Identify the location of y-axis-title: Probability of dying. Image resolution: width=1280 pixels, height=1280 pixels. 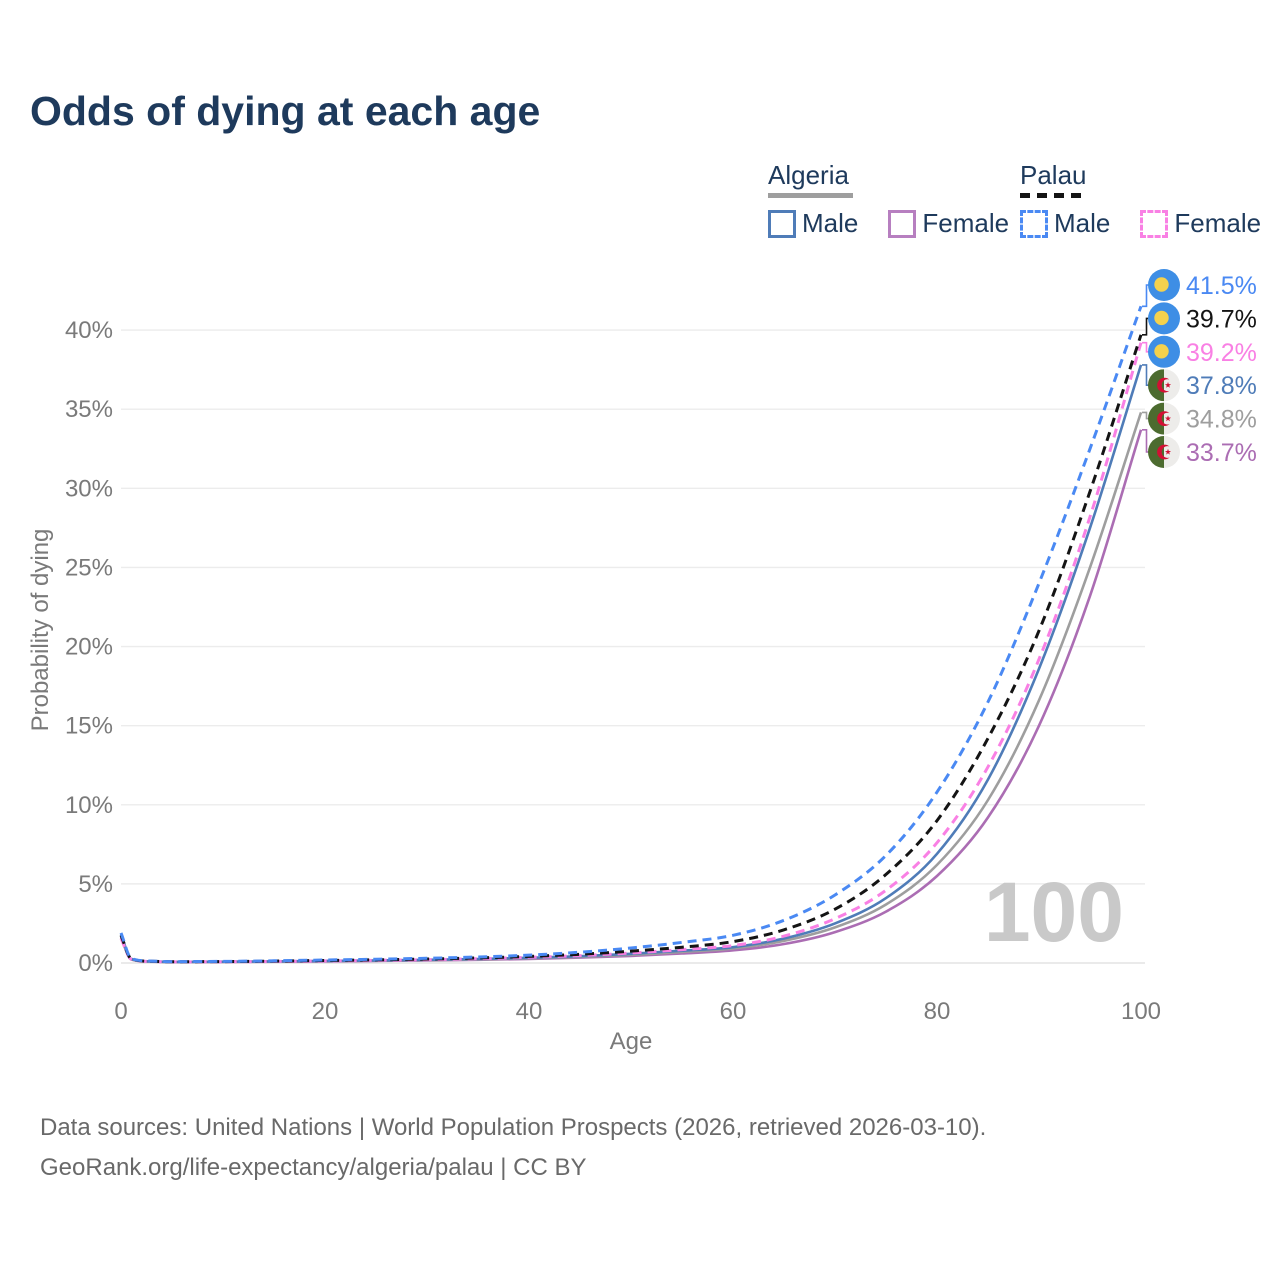
(40, 630).